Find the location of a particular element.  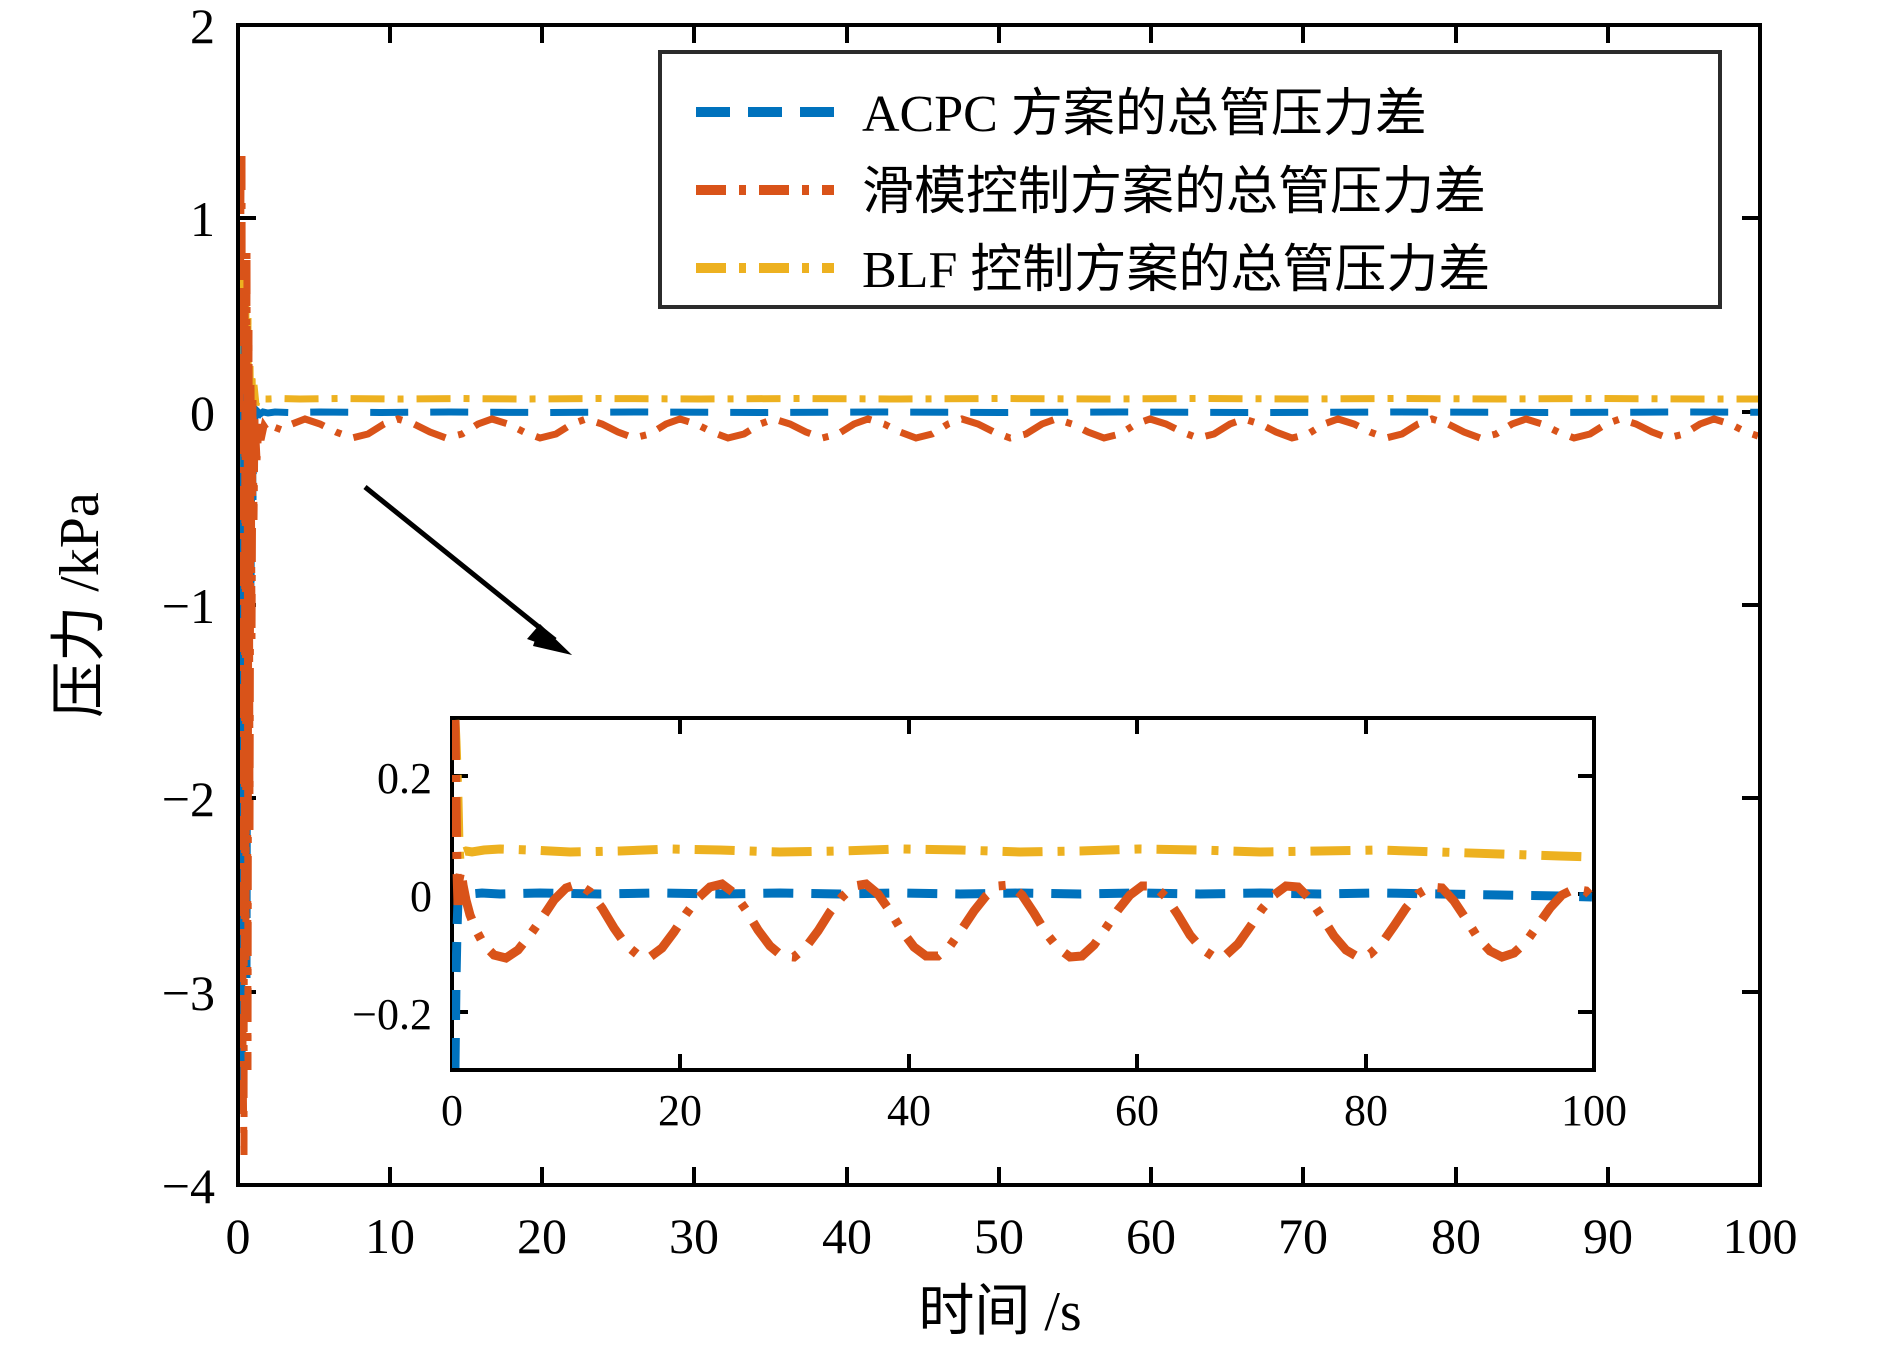

legend-label-blf: BLF 控制方案的总管压力差 is located at coordinates (1176, 270).